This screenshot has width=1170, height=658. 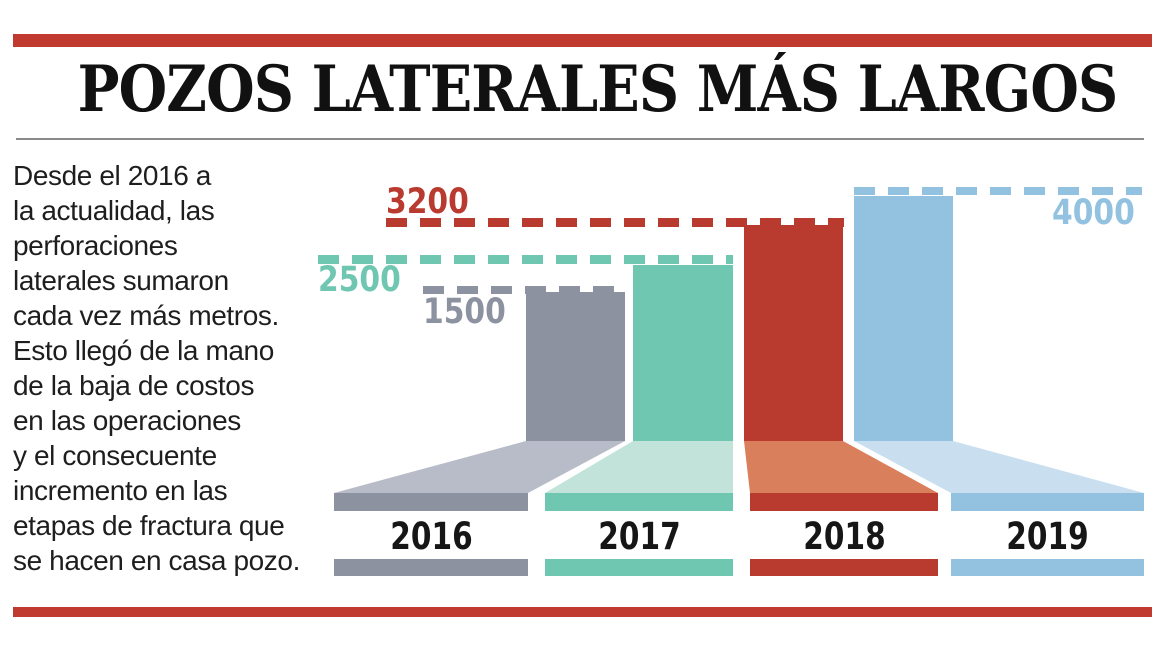 I want to click on bottom-accent-bar, so click(x=582, y=612).